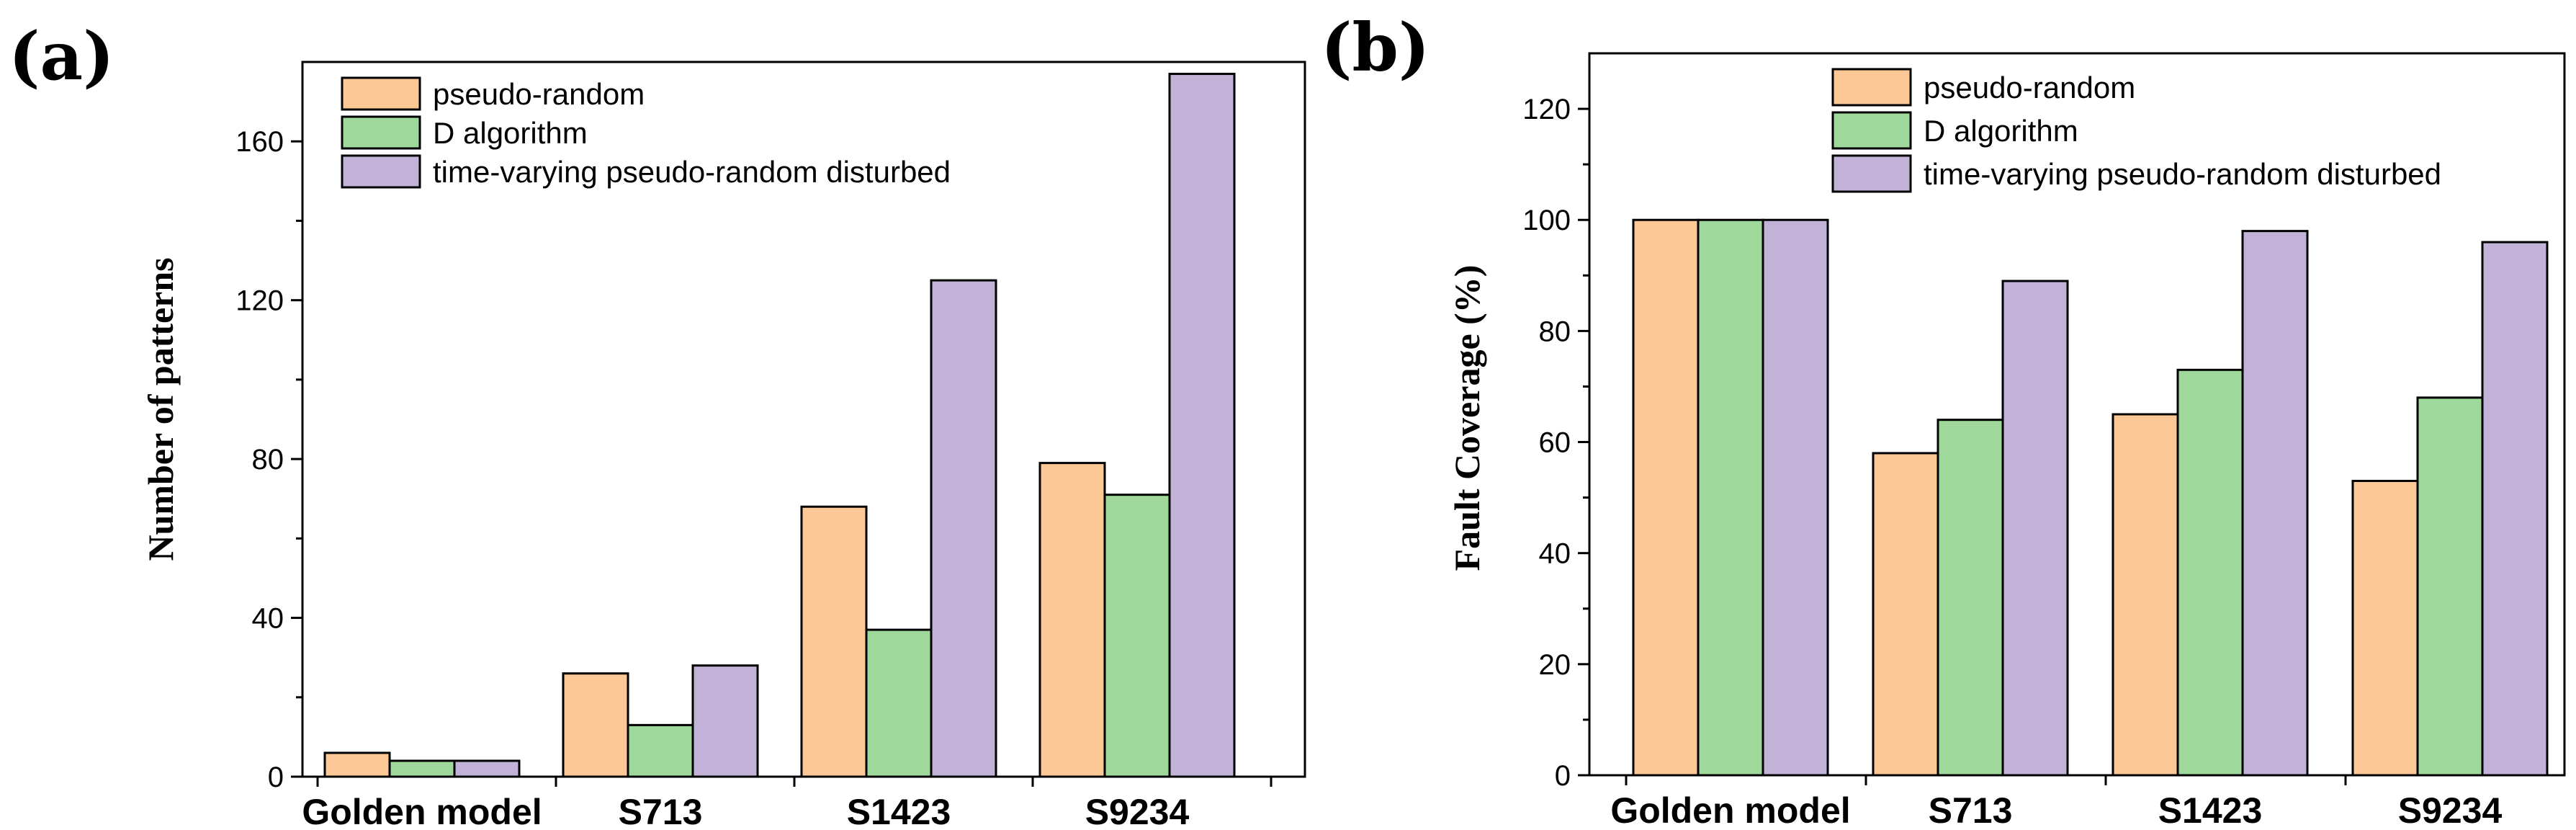  What do you see at coordinates (259, 142) in the screenshot?
I see `y-tick-label-a-4: 160` at bounding box center [259, 142].